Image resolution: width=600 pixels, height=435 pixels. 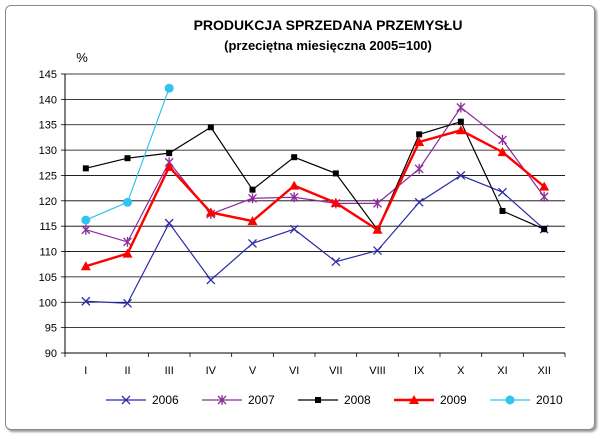 I want to click on y-tick-label: 120, so click(x=48, y=202).